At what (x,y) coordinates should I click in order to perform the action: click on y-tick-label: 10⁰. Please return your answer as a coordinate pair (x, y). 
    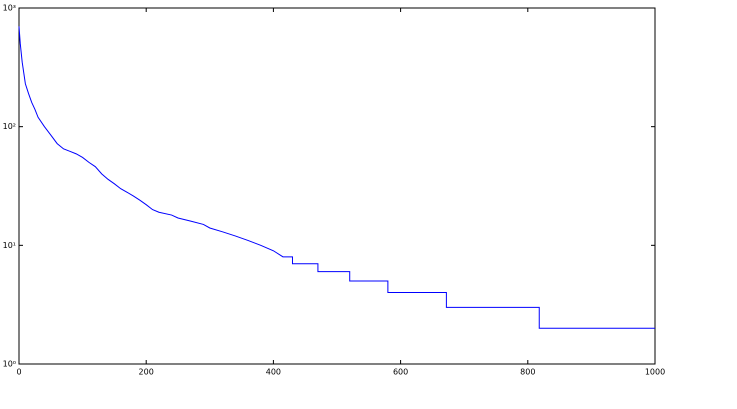
    Looking at the image, I should click on (9, 364).